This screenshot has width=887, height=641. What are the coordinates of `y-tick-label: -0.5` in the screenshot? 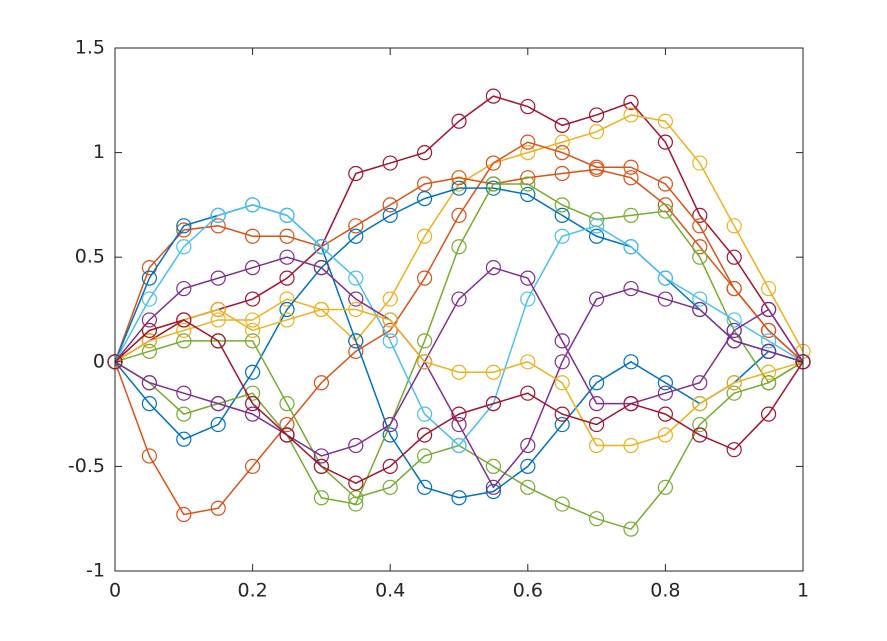 It's located at (86, 466).